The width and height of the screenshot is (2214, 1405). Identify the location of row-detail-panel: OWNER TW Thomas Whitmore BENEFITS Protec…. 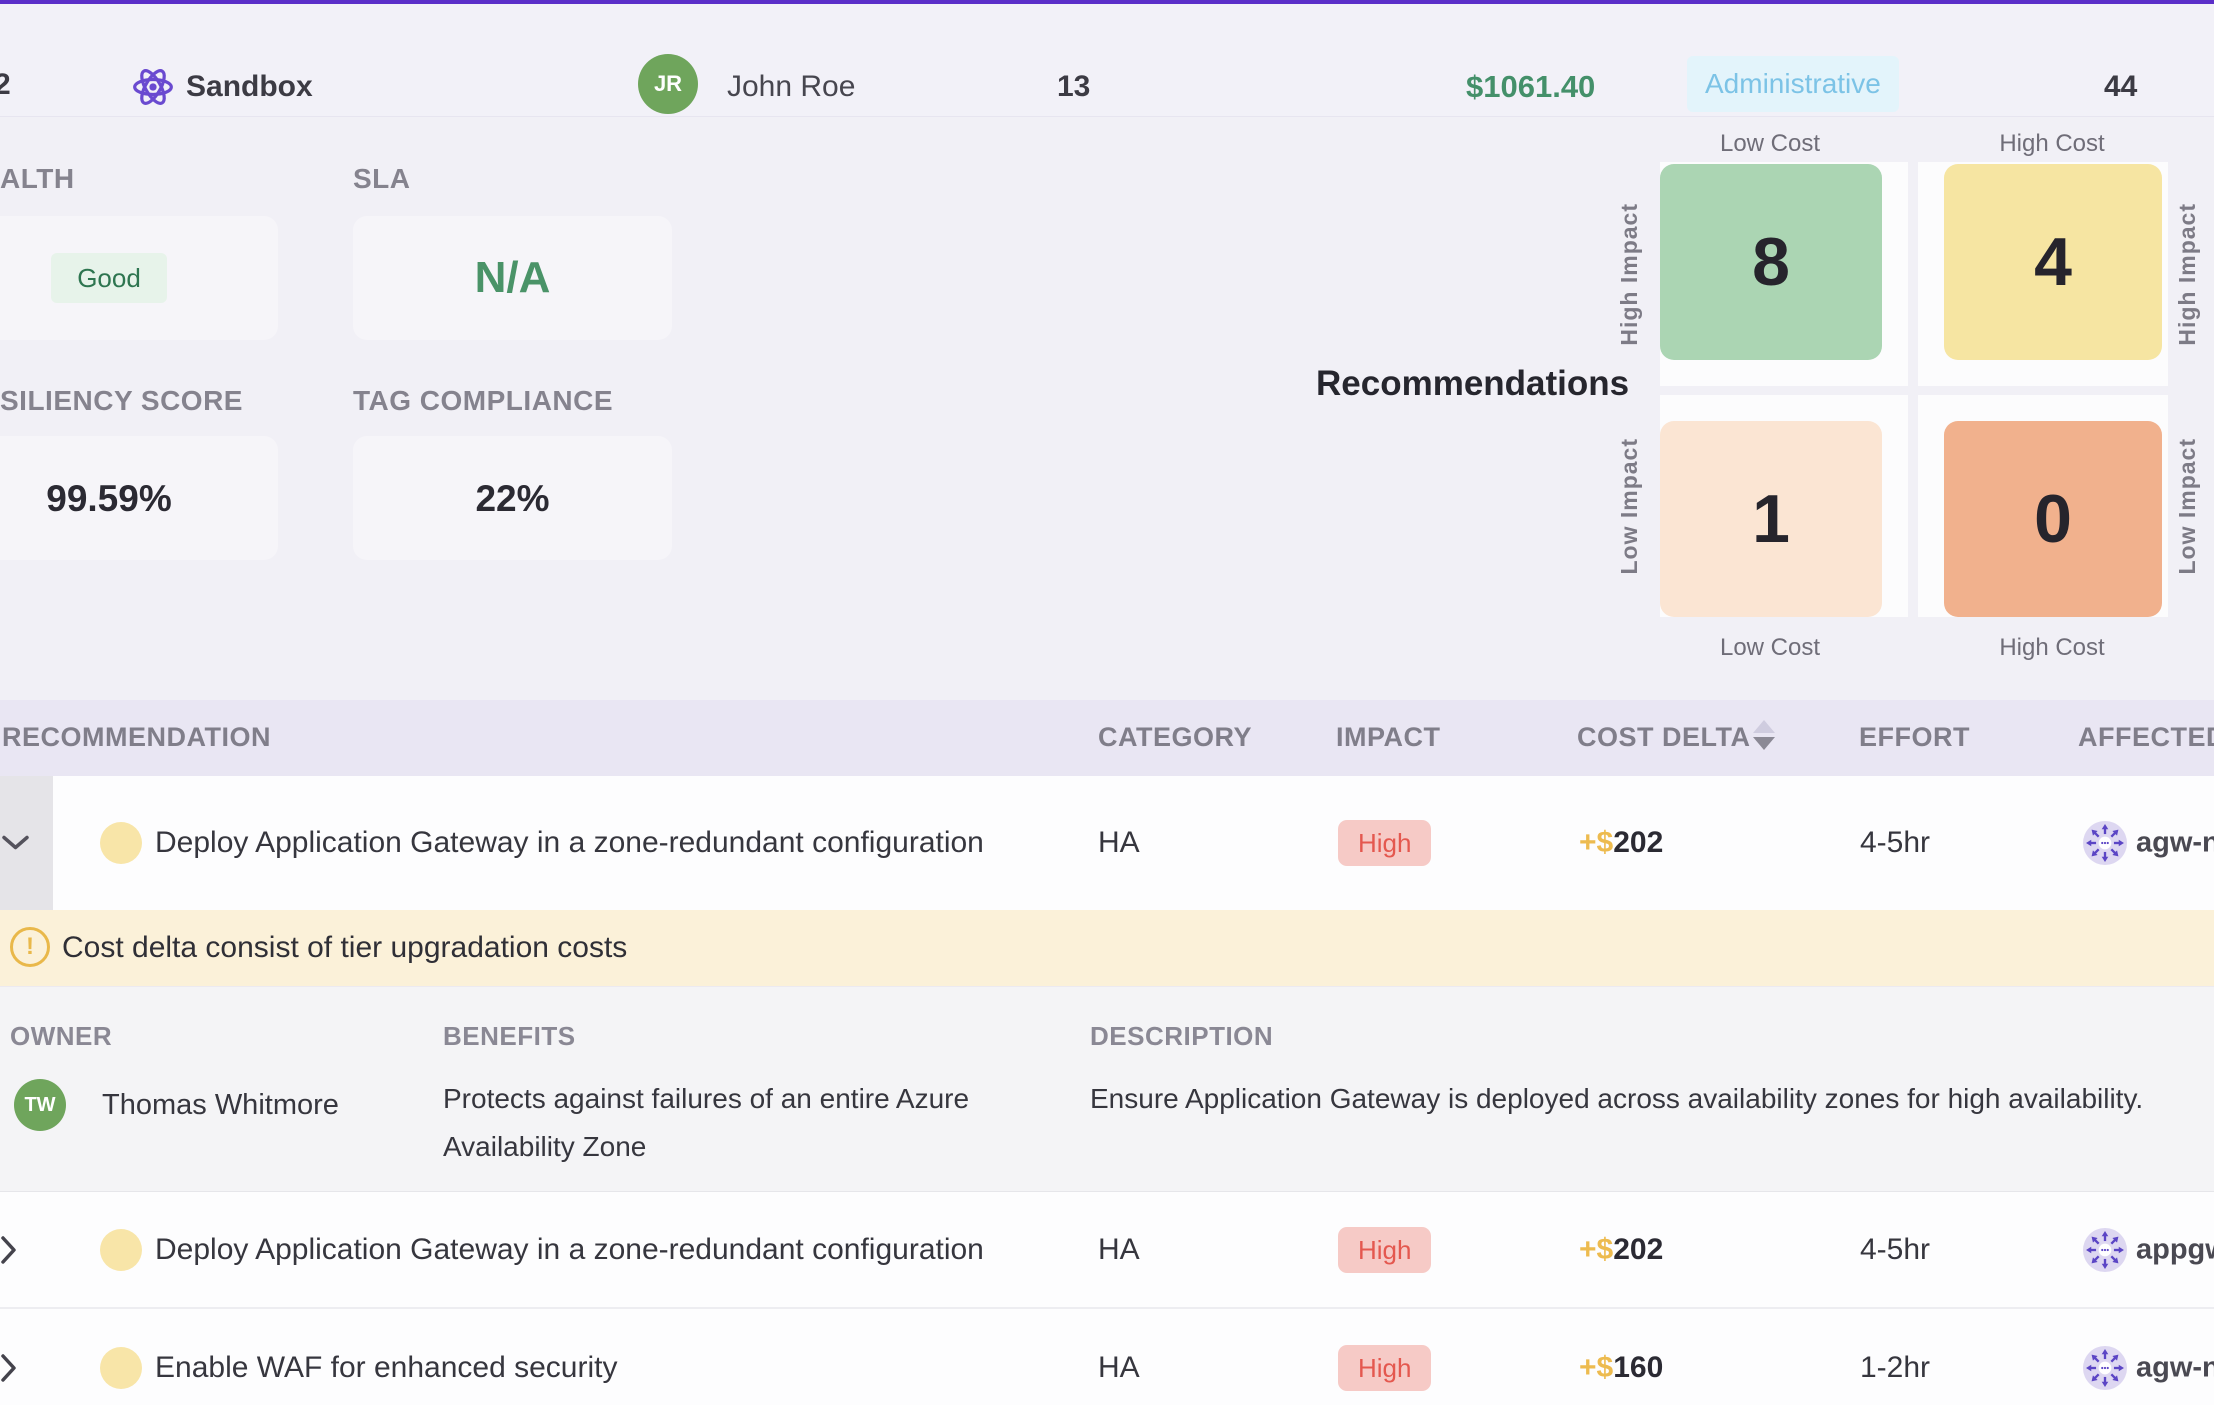
(1107, 1089).